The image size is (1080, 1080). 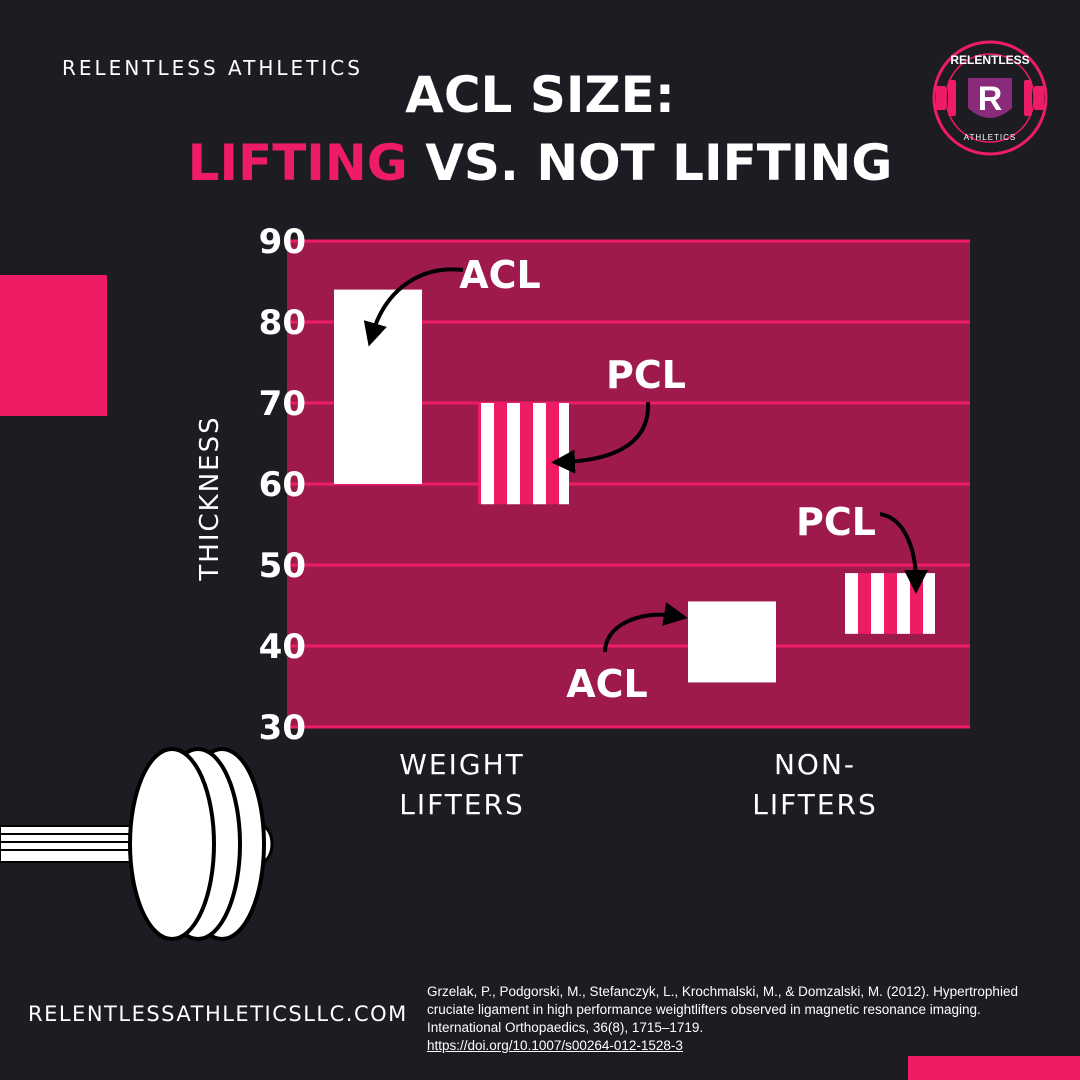 What do you see at coordinates (282, 728) in the screenshot?
I see `y-tick-label-30: 30` at bounding box center [282, 728].